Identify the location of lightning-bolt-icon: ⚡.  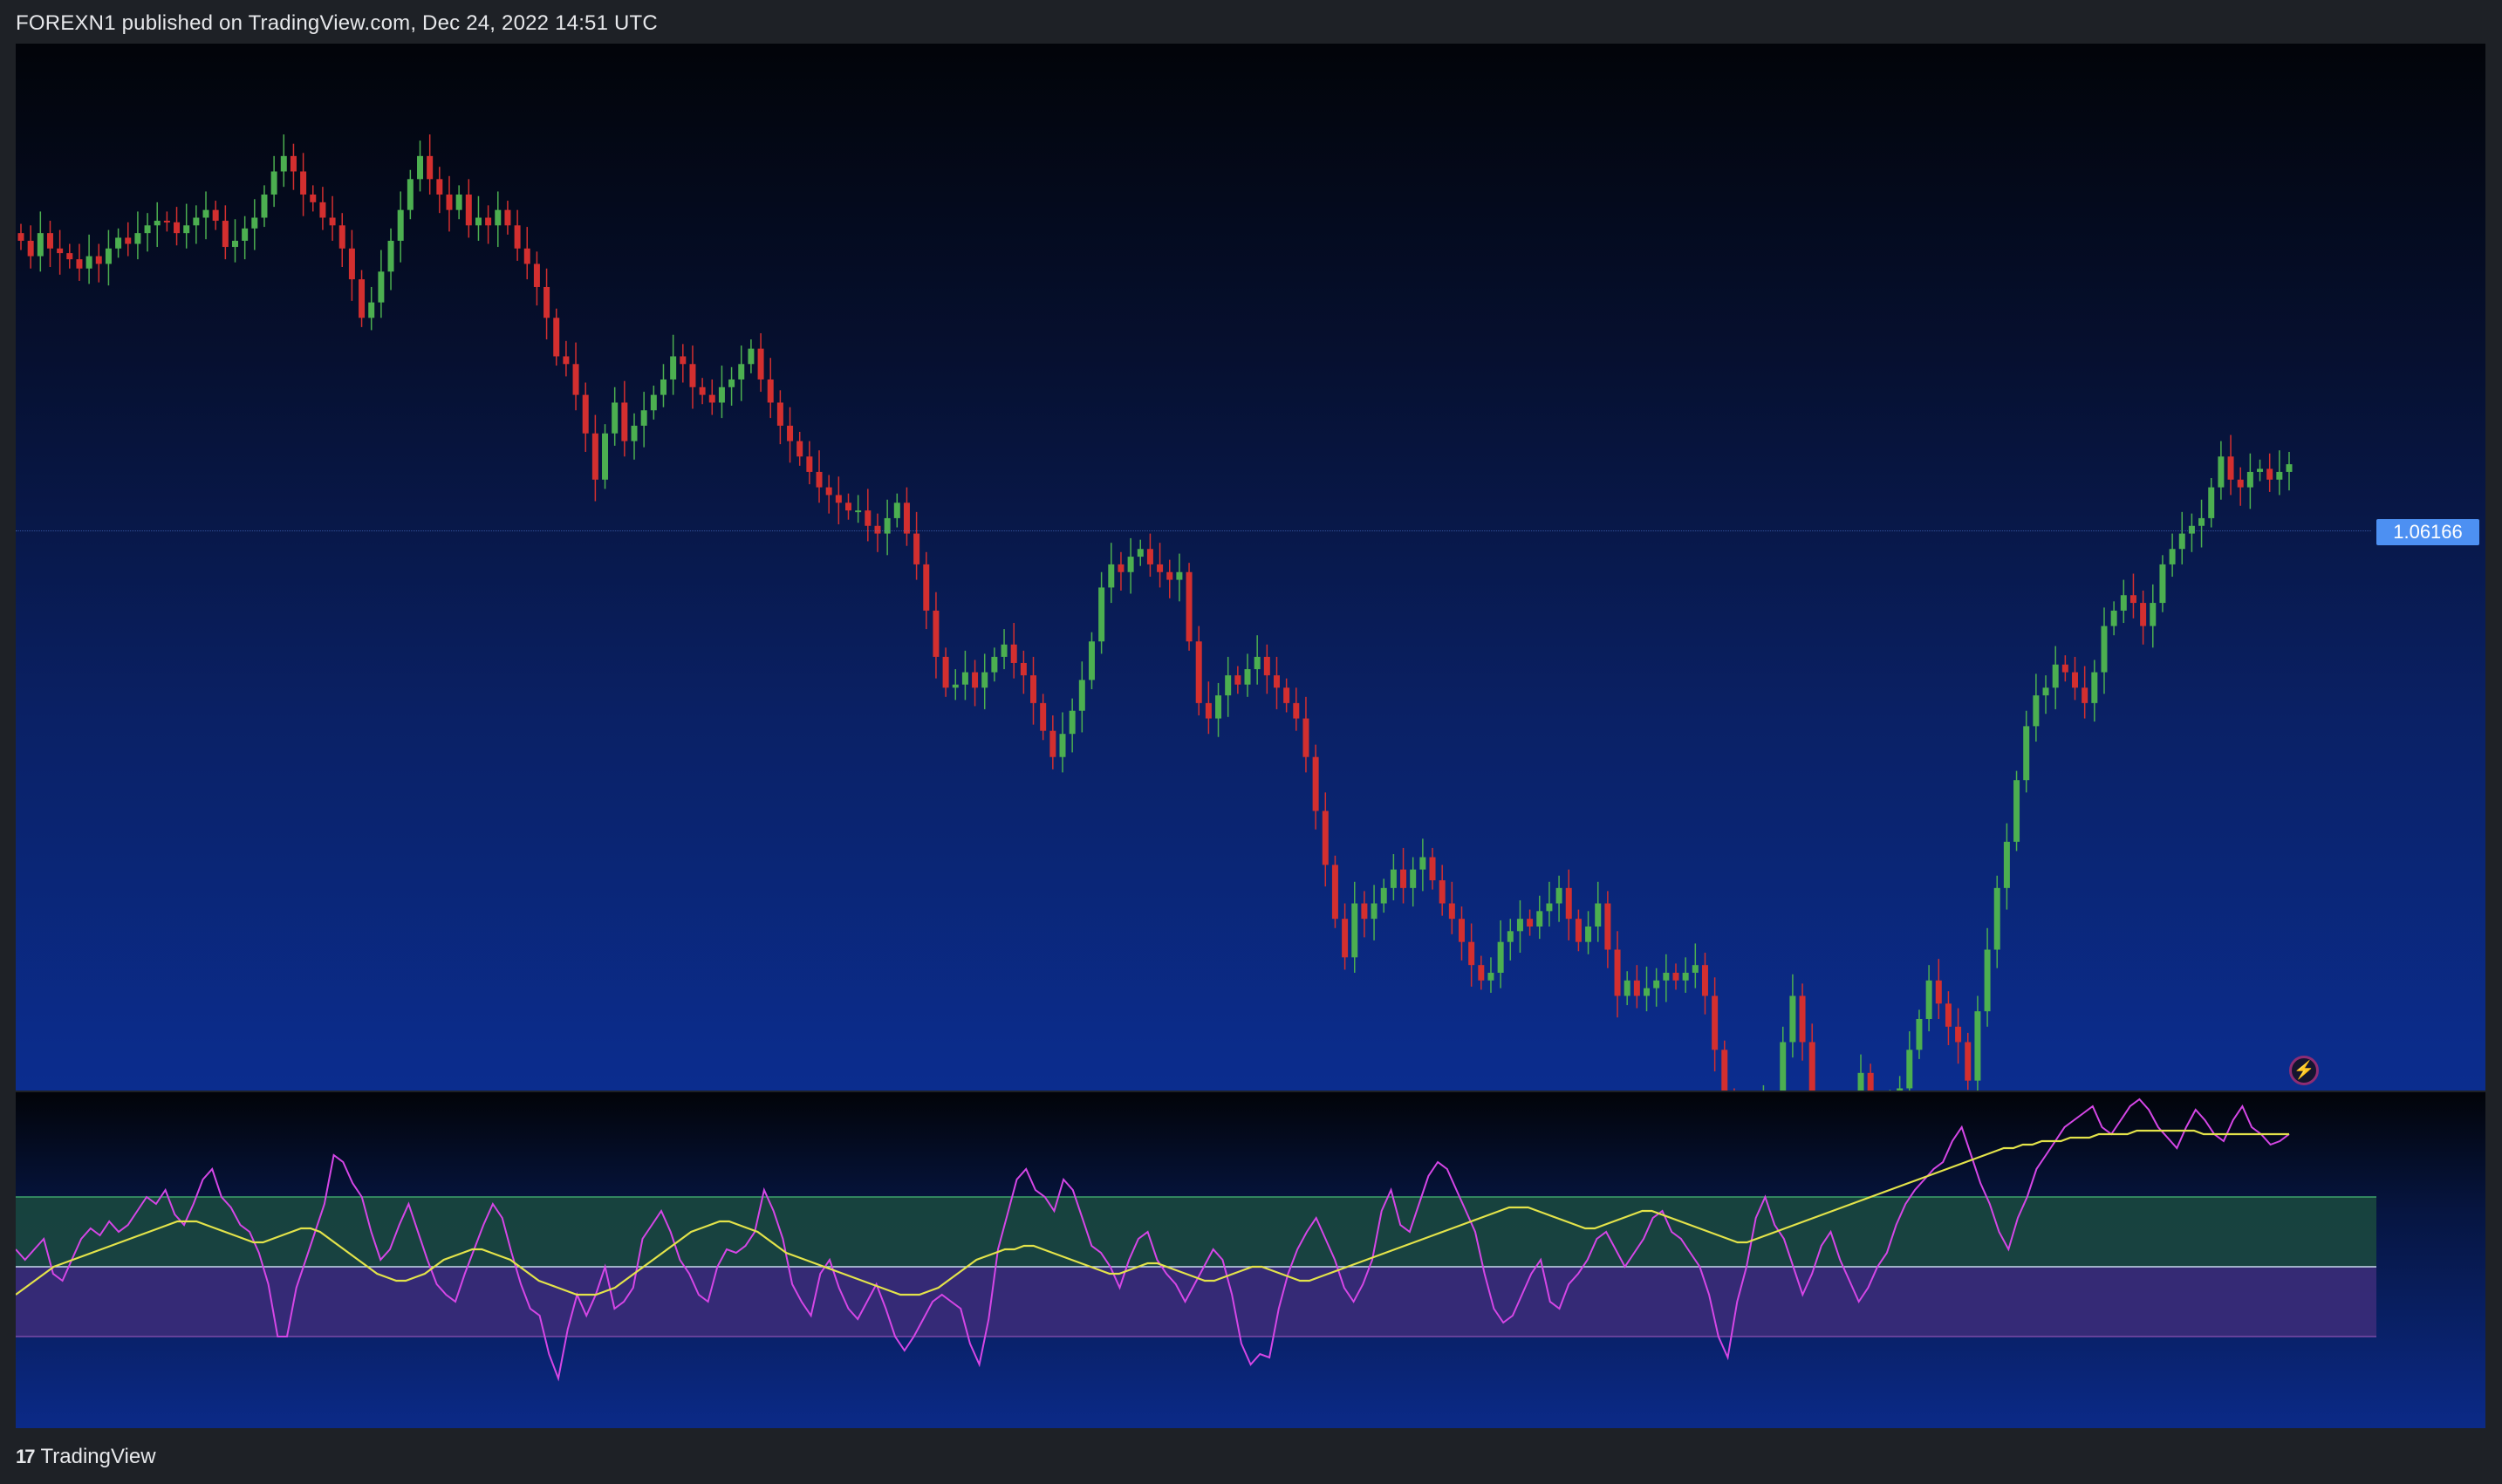
(2304, 1070).